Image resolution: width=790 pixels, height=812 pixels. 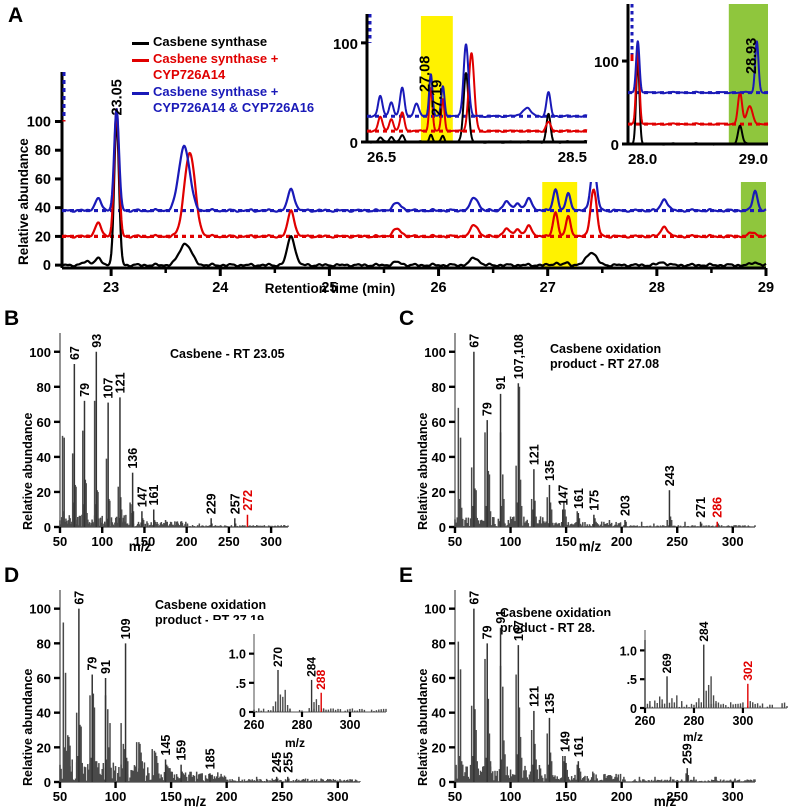 I want to click on svg-text: 271, so click(x=701, y=507).